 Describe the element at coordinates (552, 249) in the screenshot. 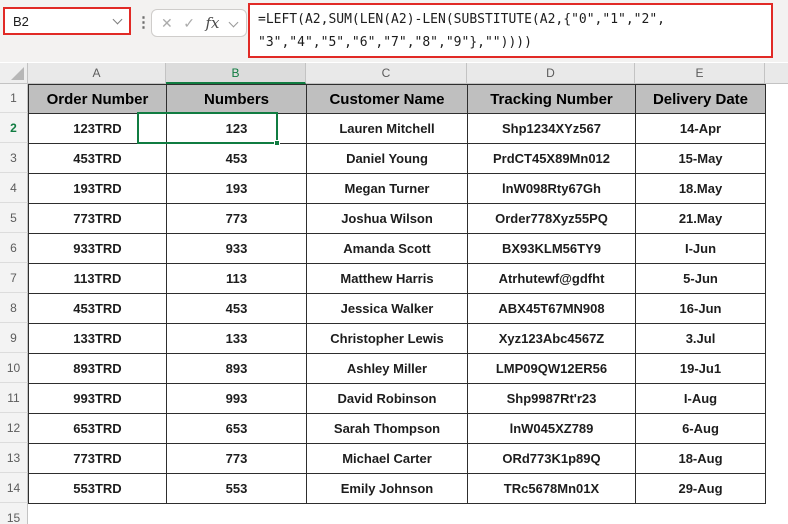

I see `cell-D6: BX93KLM56TY9` at that location.